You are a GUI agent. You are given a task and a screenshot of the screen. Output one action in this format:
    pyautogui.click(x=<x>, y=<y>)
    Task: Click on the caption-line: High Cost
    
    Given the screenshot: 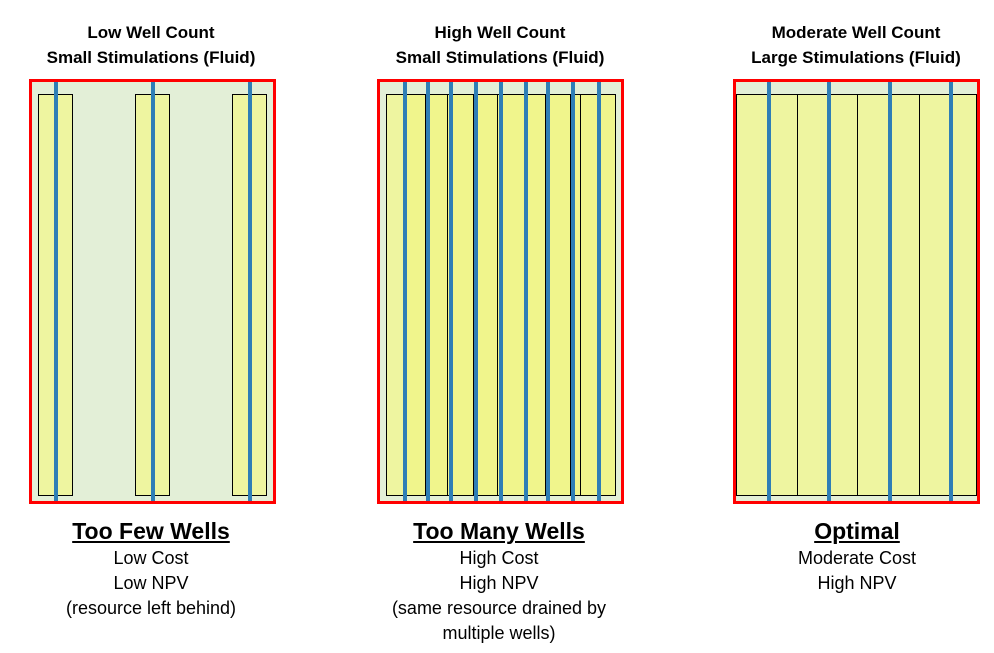 What is the action you would take?
    pyautogui.click(x=499, y=558)
    